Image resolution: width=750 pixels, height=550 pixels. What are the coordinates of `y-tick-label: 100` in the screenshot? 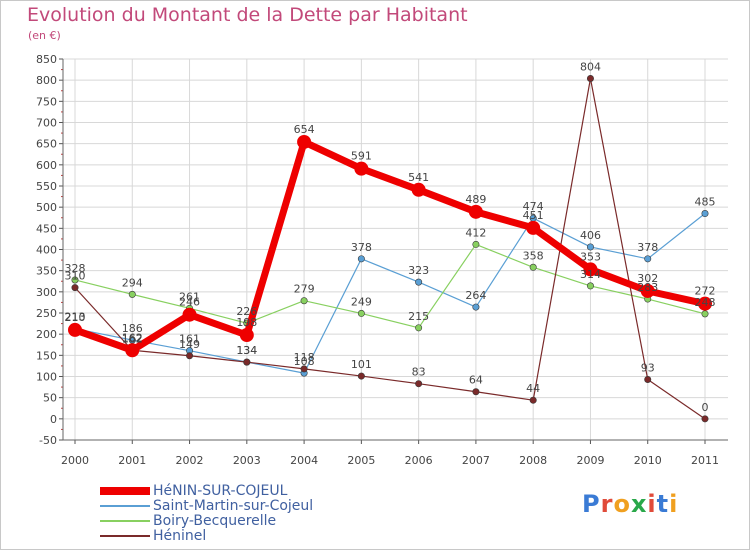 It's located at (46, 377).